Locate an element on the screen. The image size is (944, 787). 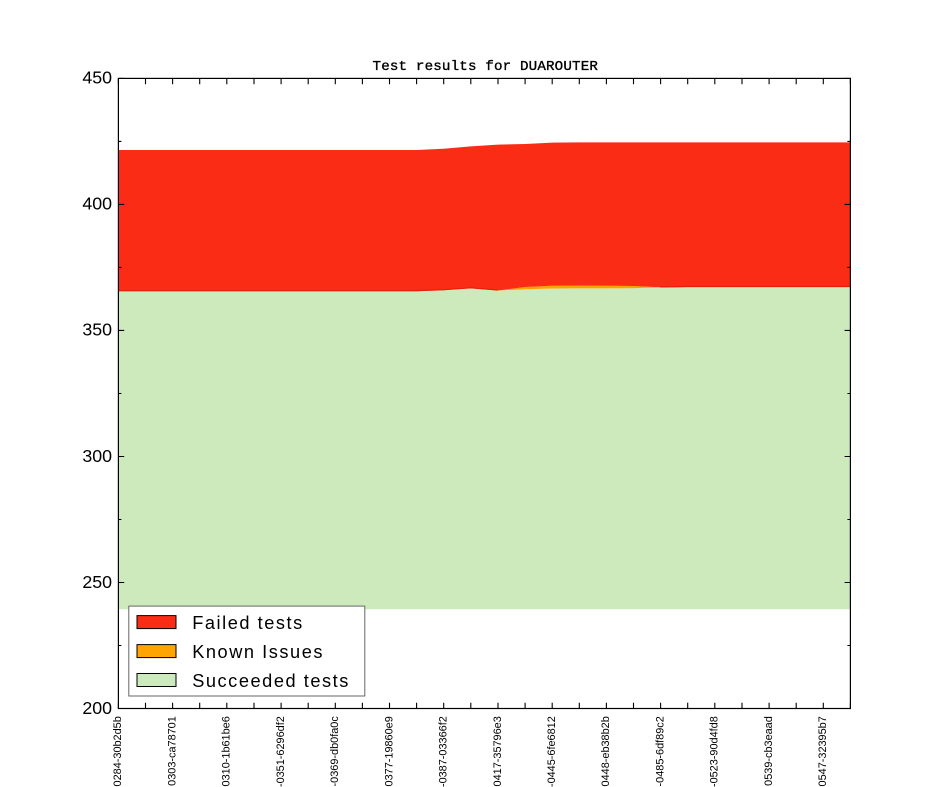
svg-text: Failed tests is located at coordinates (248, 623).